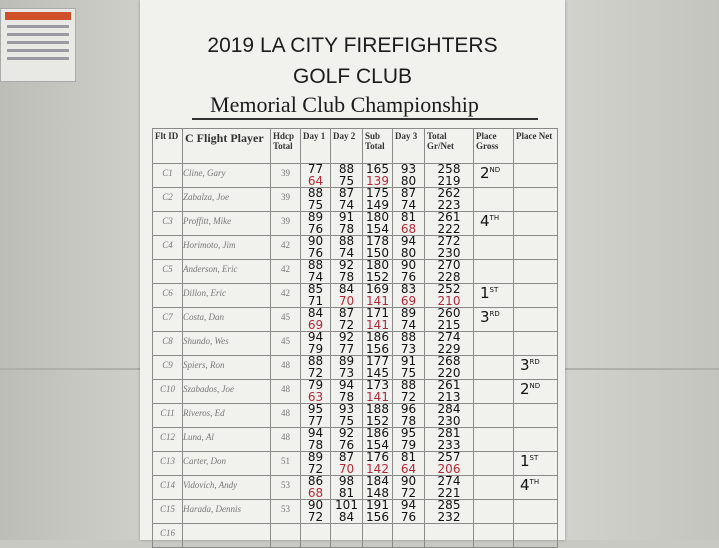 The width and height of the screenshot is (719, 548). What do you see at coordinates (226, 391) in the screenshot?
I see `player-name: Szabados, Joe` at bounding box center [226, 391].